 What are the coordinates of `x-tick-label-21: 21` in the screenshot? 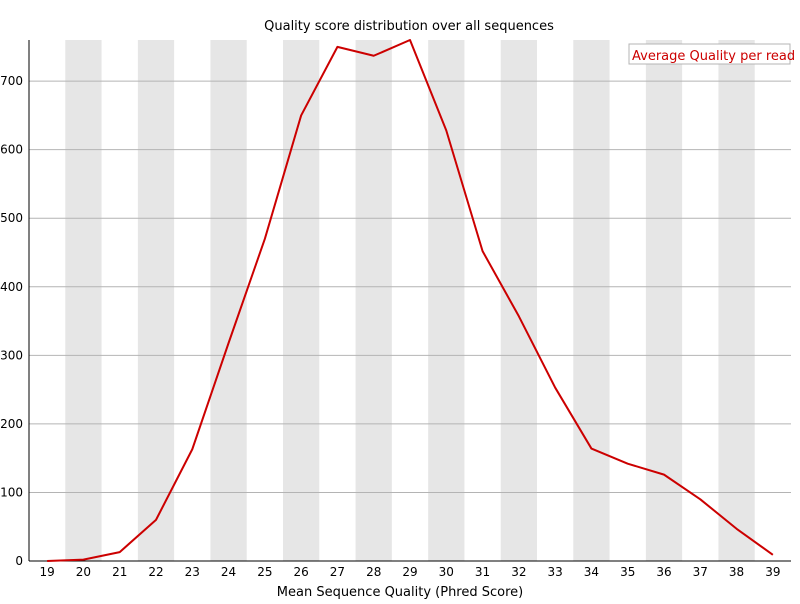 It's located at (119, 572).